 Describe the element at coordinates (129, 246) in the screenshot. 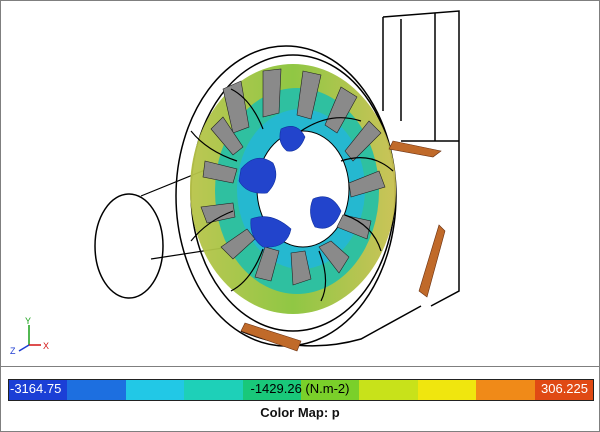

I see `inlet-ring` at that location.